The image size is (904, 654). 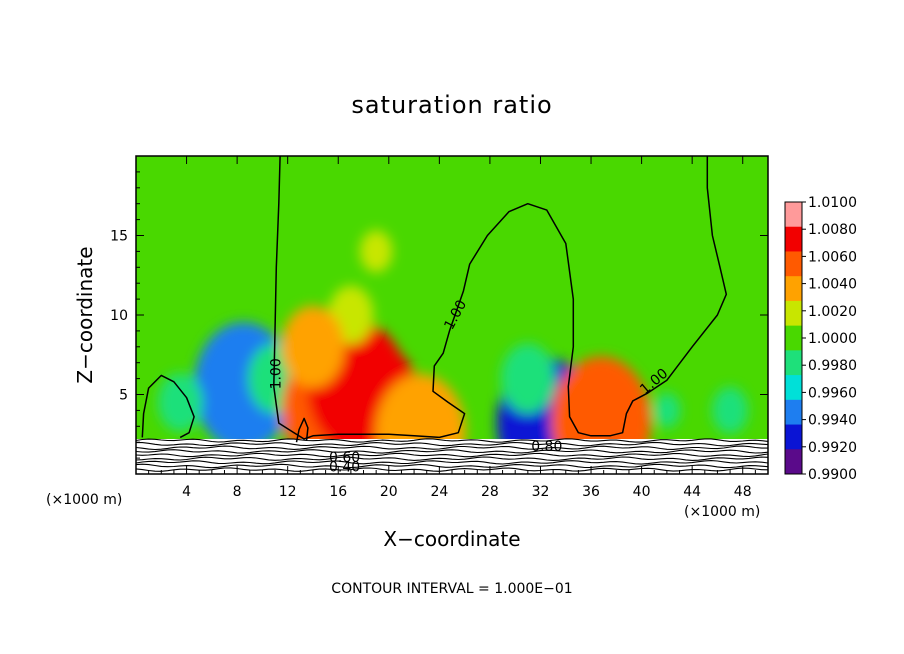 What do you see at coordinates (722, 512) in the screenshot?
I see `x-unit-right: (×1000 m)` at bounding box center [722, 512].